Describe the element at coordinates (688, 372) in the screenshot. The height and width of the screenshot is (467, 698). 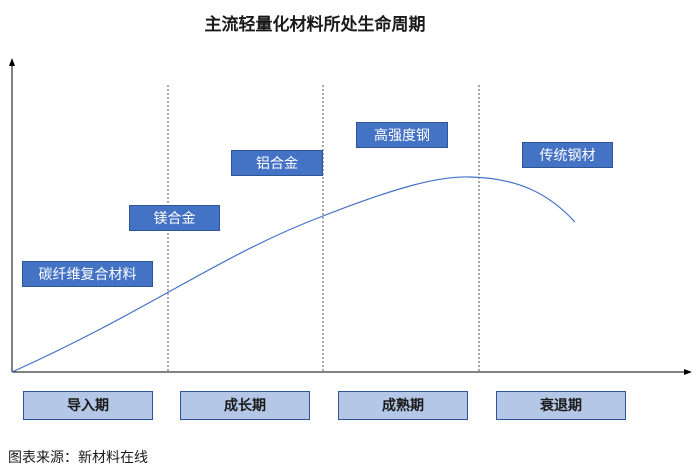
I see `x-axis-arrow-icon` at that location.